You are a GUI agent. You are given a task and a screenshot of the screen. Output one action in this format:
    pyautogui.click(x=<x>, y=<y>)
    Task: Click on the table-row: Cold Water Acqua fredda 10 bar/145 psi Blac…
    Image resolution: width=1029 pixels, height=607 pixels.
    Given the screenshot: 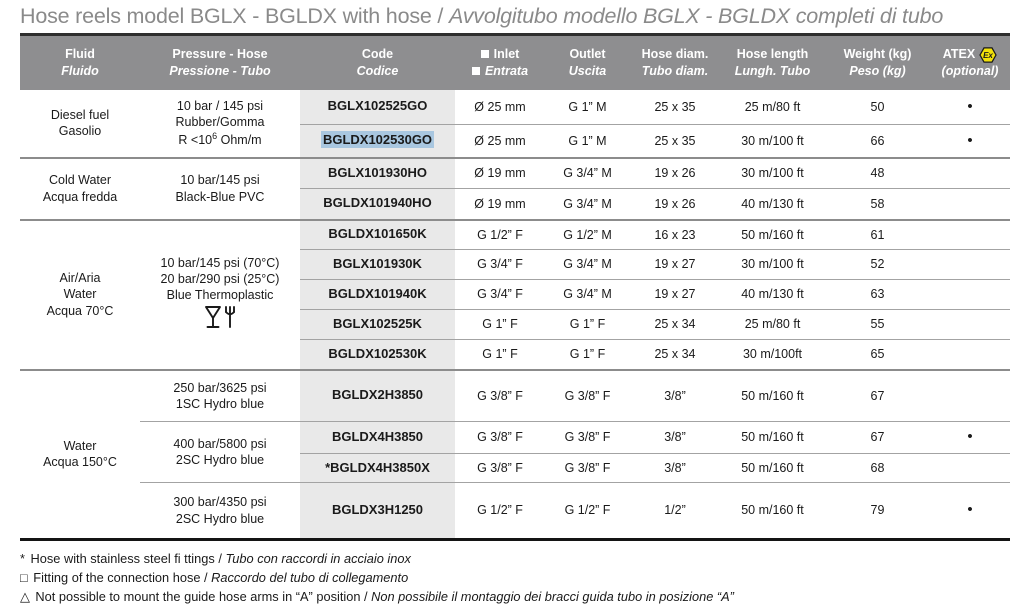 What is the action you would take?
    pyautogui.click(x=515, y=189)
    